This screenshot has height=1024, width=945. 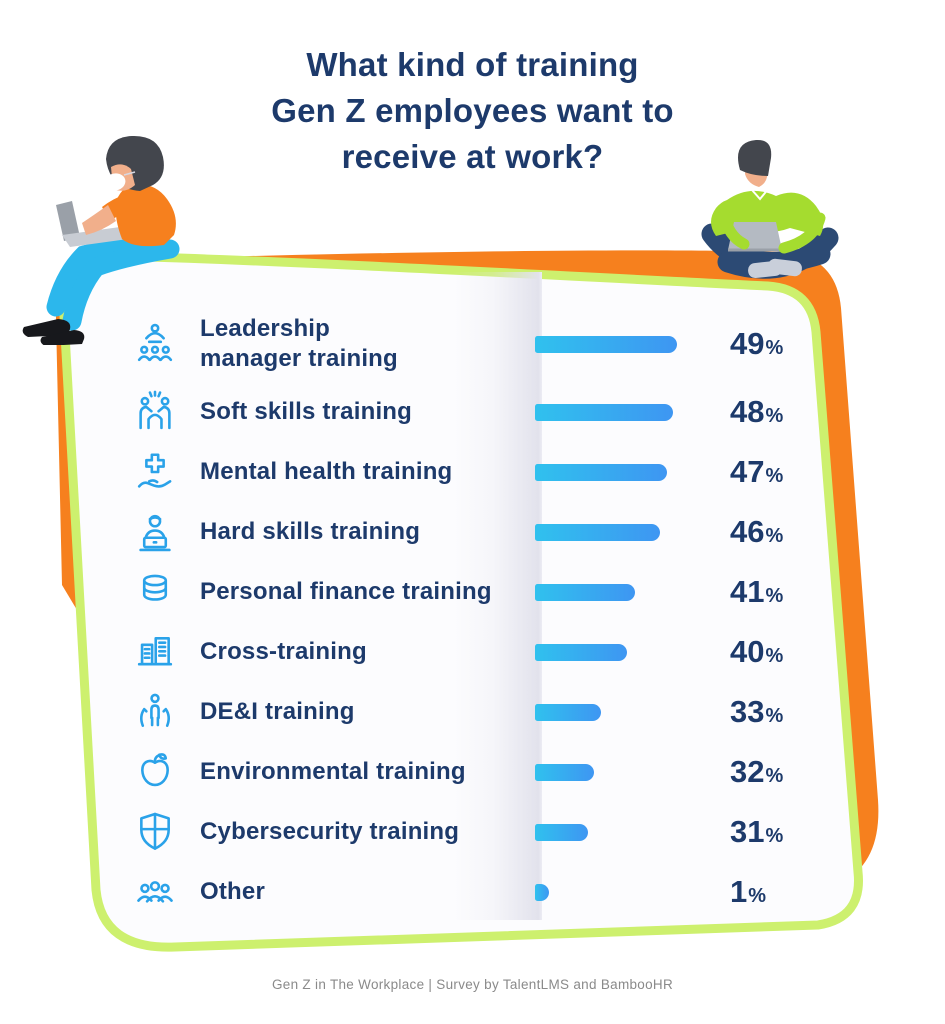 I want to click on title-line: Gen Z employees want to, so click(x=472, y=110).